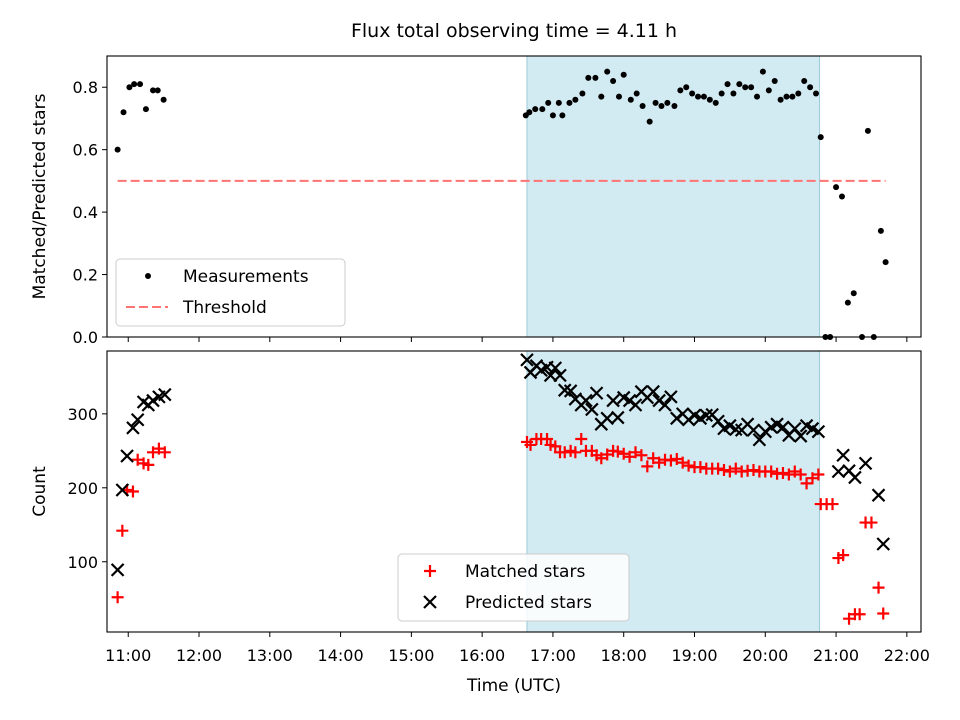 The width and height of the screenshot is (960, 720). What do you see at coordinates (199, 655) in the screenshot?
I see `x-tick-label: 12:00` at bounding box center [199, 655].